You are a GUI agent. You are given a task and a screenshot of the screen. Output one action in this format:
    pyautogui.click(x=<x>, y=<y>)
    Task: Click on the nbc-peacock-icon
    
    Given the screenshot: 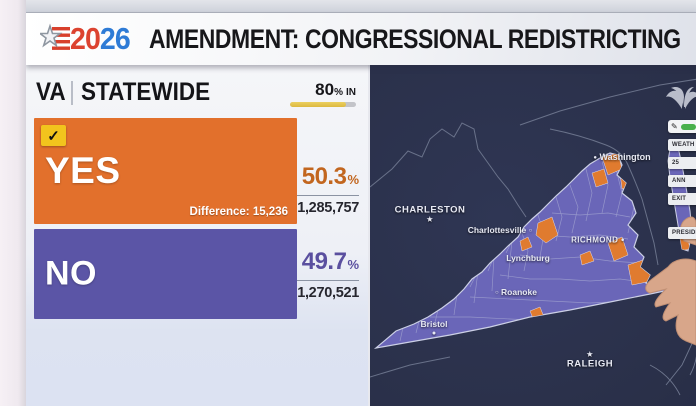 What is the action you would take?
    pyautogui.click(x=681, y=98)
    